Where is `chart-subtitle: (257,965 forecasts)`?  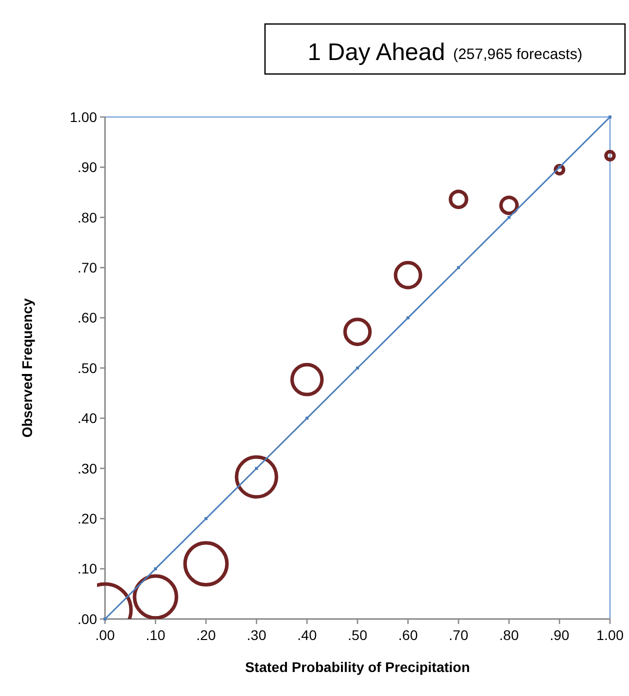 chart-subtitle: (257,965 forecasts) is located at coordinates (517, 54).